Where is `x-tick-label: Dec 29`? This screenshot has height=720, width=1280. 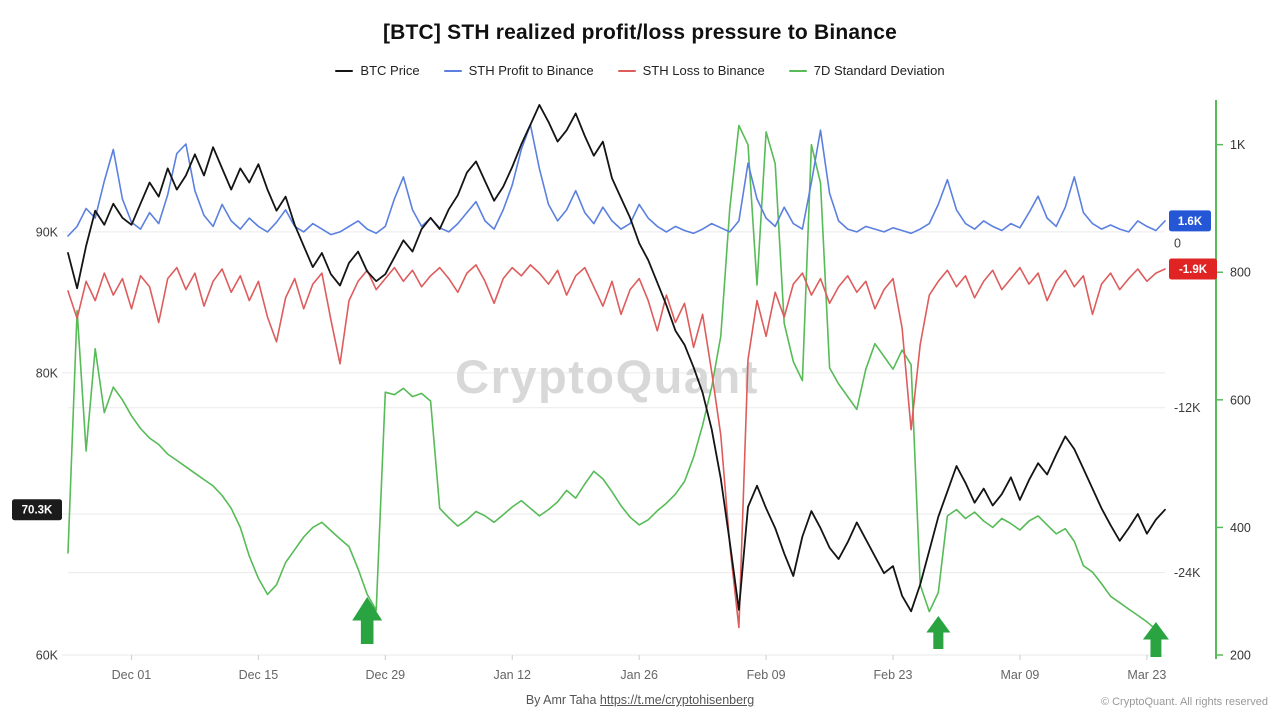 x-tick-label: Dec 29 is located at coordinates (386, 675).